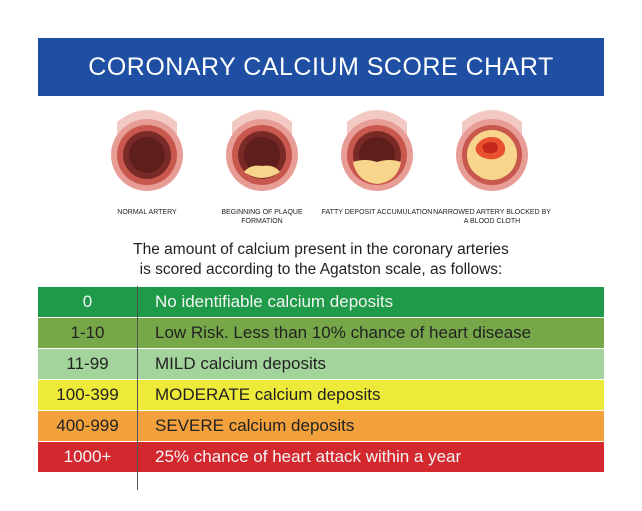 Image resolution: width=642 pixels, height=511 pixels. Describe the element at coordinates (88, 302) in the screenshot. I see `score-range: 0` at that location.